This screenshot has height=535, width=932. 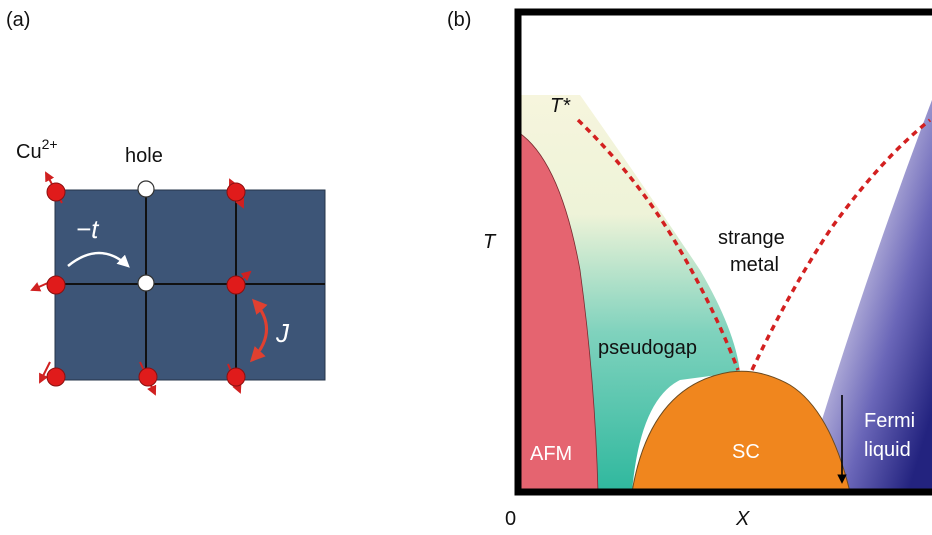 I want to click on cu-label: Cu2+, so click(x=37, y=149).